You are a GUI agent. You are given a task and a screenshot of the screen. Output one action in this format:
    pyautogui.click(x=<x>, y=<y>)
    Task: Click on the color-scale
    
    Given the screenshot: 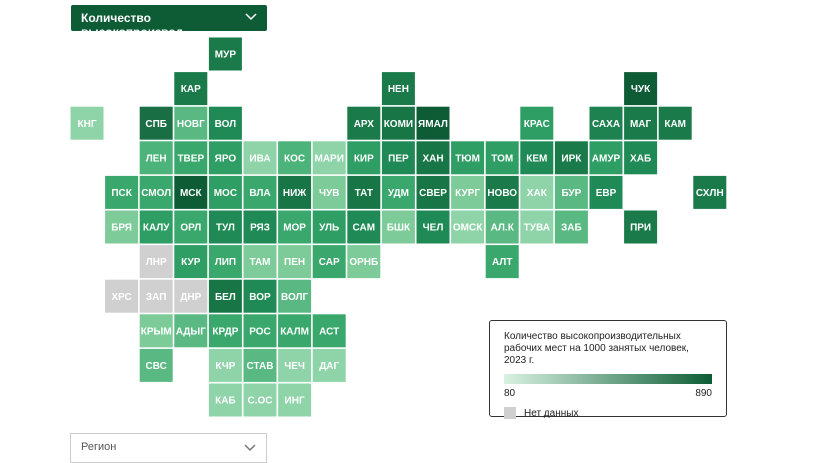 What is the action you would take?
    pyautogui.click(x=608, y=379)
    